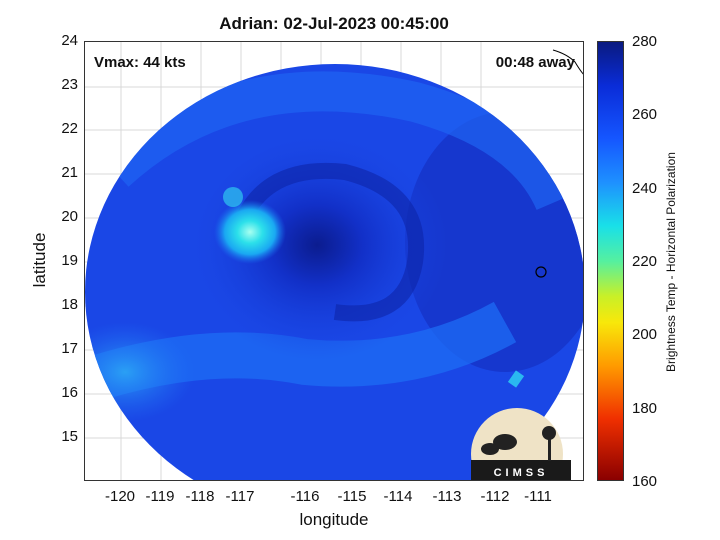  I want to click on colorbar-tick: 160, so click(645, 481).